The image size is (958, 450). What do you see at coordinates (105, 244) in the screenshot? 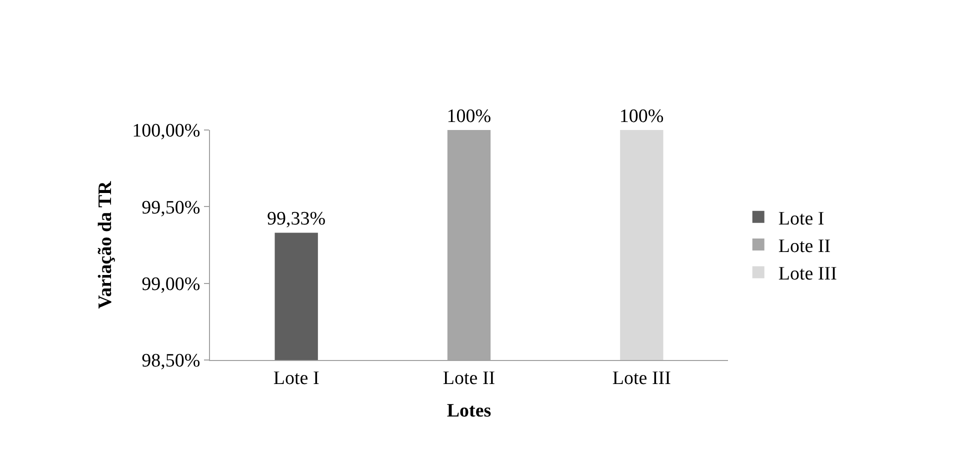
I see `y-axis-title: Variação da TR` at bounding box center [105, 244].